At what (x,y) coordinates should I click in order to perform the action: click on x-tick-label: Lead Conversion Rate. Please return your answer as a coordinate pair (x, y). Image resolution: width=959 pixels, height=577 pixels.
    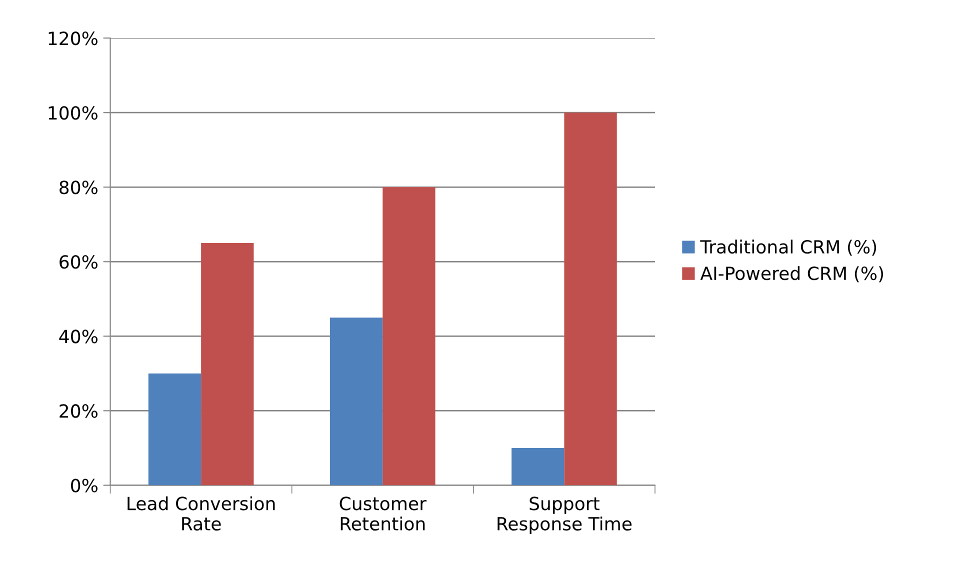
    Looking at the image, I should click on (201, 513).